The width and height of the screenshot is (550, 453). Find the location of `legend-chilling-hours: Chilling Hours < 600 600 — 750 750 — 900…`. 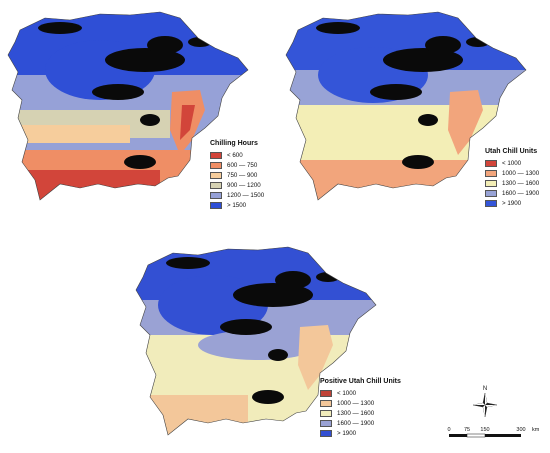

legend-chilling-hours: Chilling Hours < 600 600 — 750 750 — 900… is located at coordinates (237, 175).